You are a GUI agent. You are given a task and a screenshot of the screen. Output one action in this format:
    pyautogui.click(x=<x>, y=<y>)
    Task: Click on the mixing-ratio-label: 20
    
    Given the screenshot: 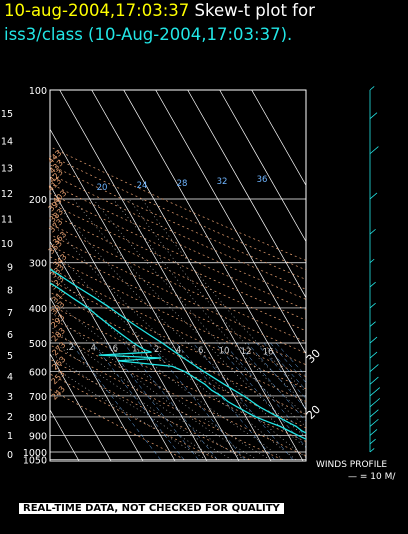 What is the action you would take?
    pyautogui.click(x=102, y=188)
    